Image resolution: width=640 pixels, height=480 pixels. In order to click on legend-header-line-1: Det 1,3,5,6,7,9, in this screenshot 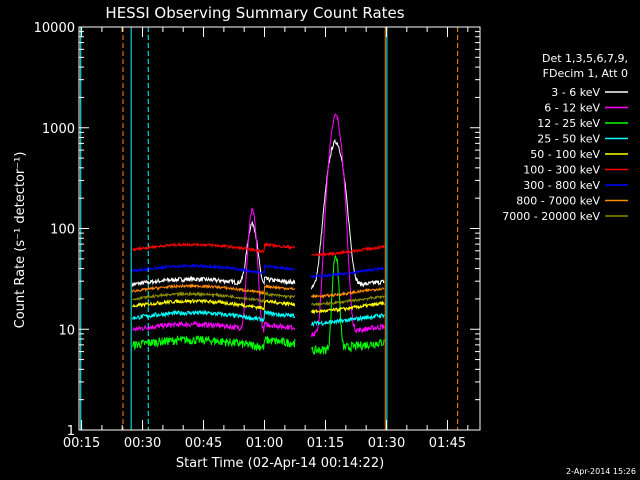, I will do `click(585, 58)`.